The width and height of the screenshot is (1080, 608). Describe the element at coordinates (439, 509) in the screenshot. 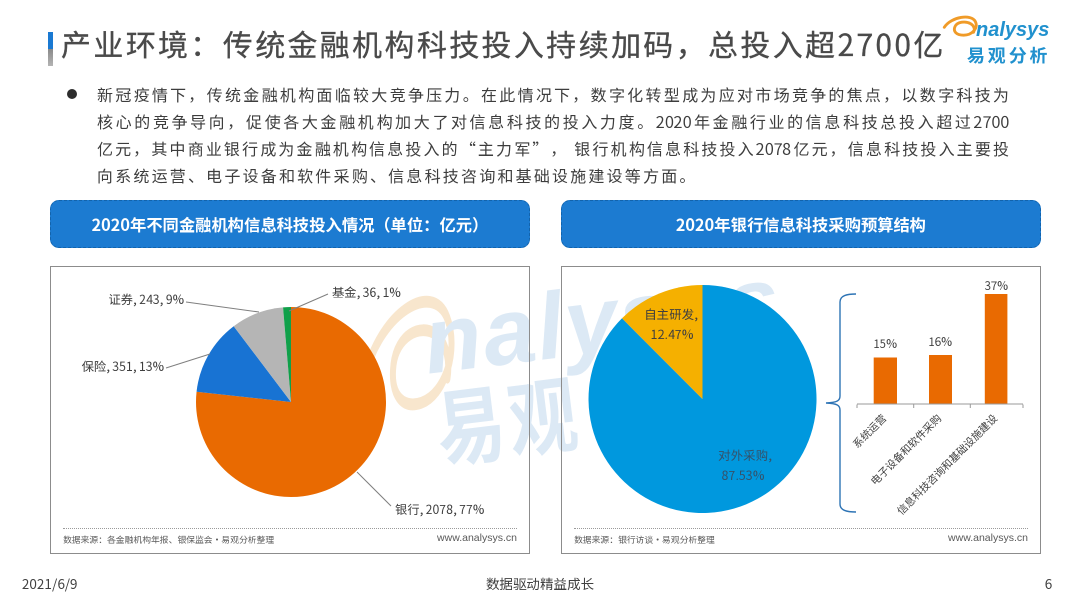

I see `svg-text: 银行, 2078, 77%` at that location.